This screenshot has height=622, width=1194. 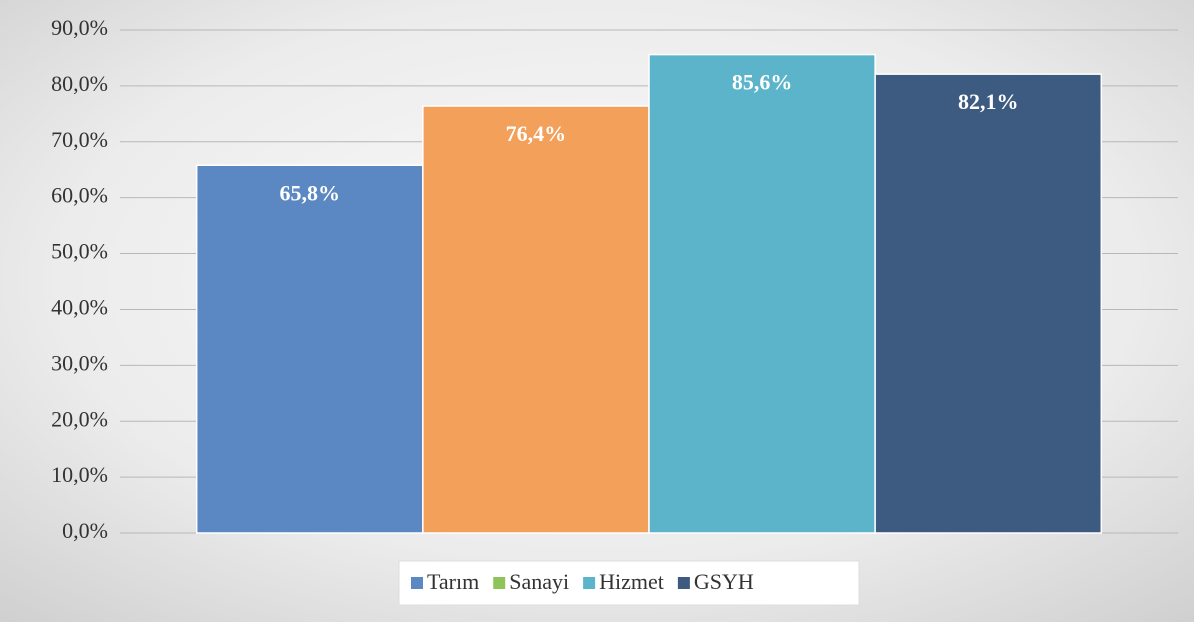 What do you see at coordinates (79, 362) in the screenshot?
I see `y-tick-label: 30,0%` at bounding box center [79, 362].